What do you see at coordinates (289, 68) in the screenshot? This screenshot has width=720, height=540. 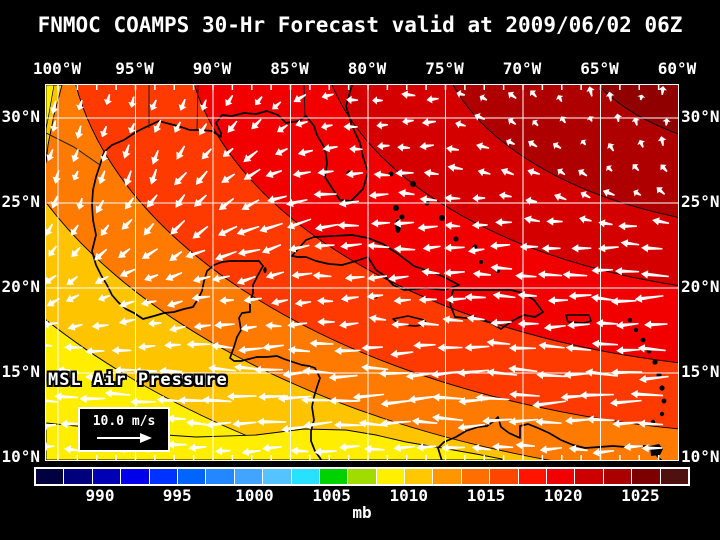 I see `lon-tick-label: 85°W` at bounding box center [289, 68].